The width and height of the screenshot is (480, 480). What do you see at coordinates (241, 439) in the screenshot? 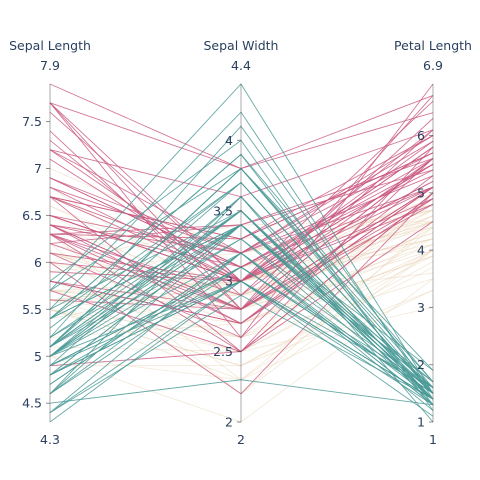
I see `axis-min-label: 2` at bounding box center [241, 439].